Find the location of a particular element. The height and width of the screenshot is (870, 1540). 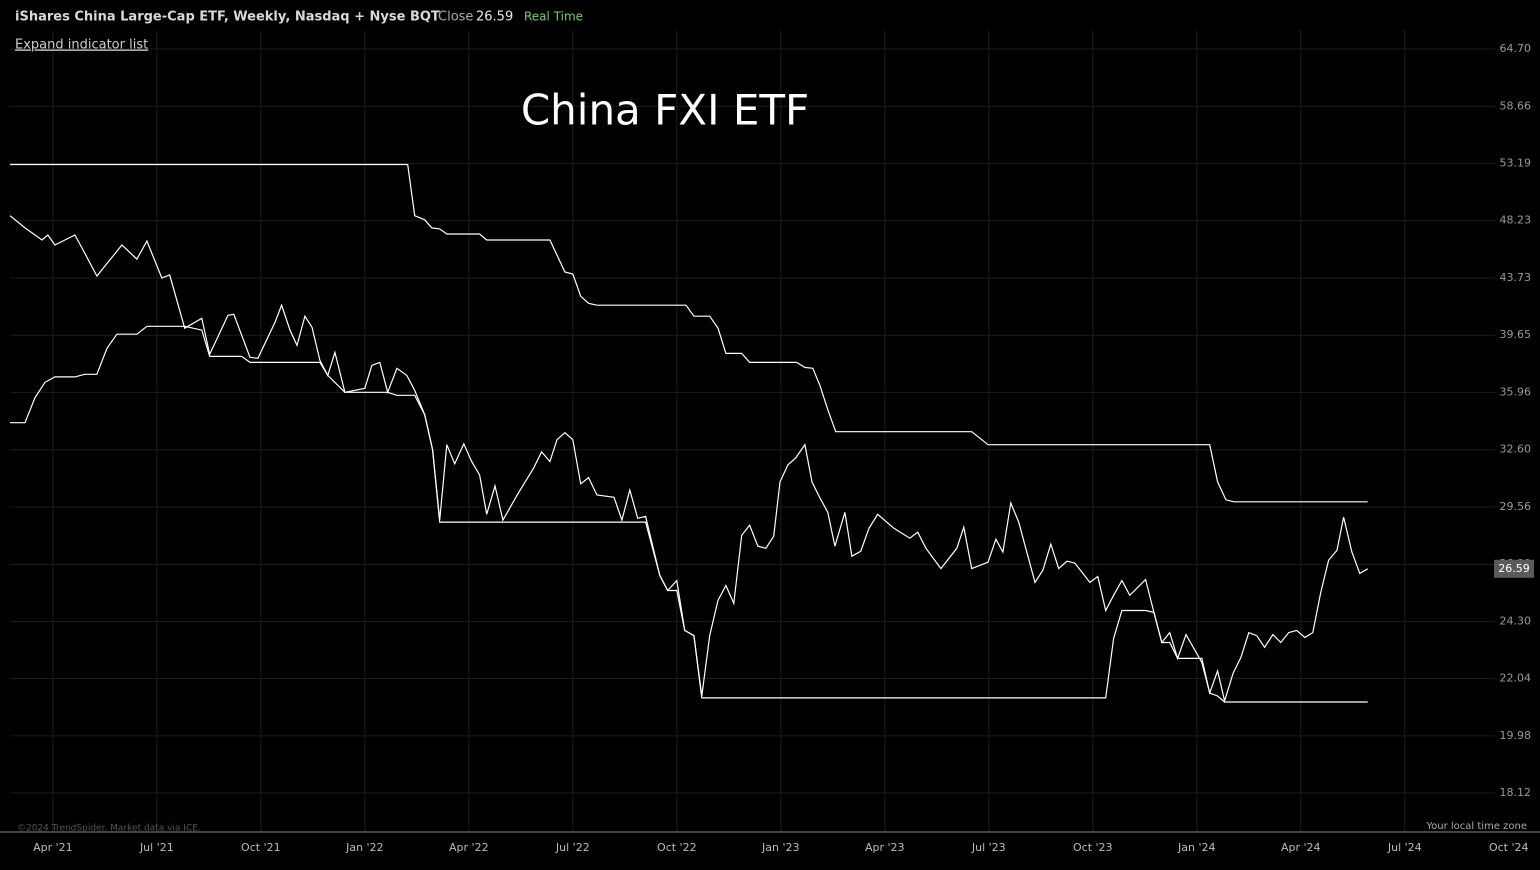

y-tick-label: 24.30 is located at coordinates (1516, 620).